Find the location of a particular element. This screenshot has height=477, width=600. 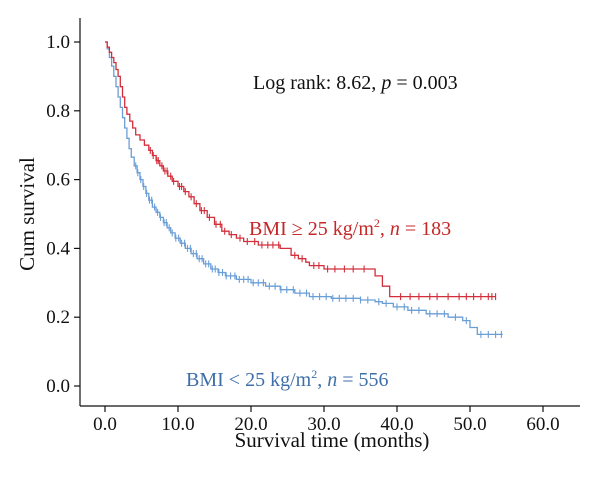

bmi-low-suffix: = 556 is located at coordinates (362, 380).